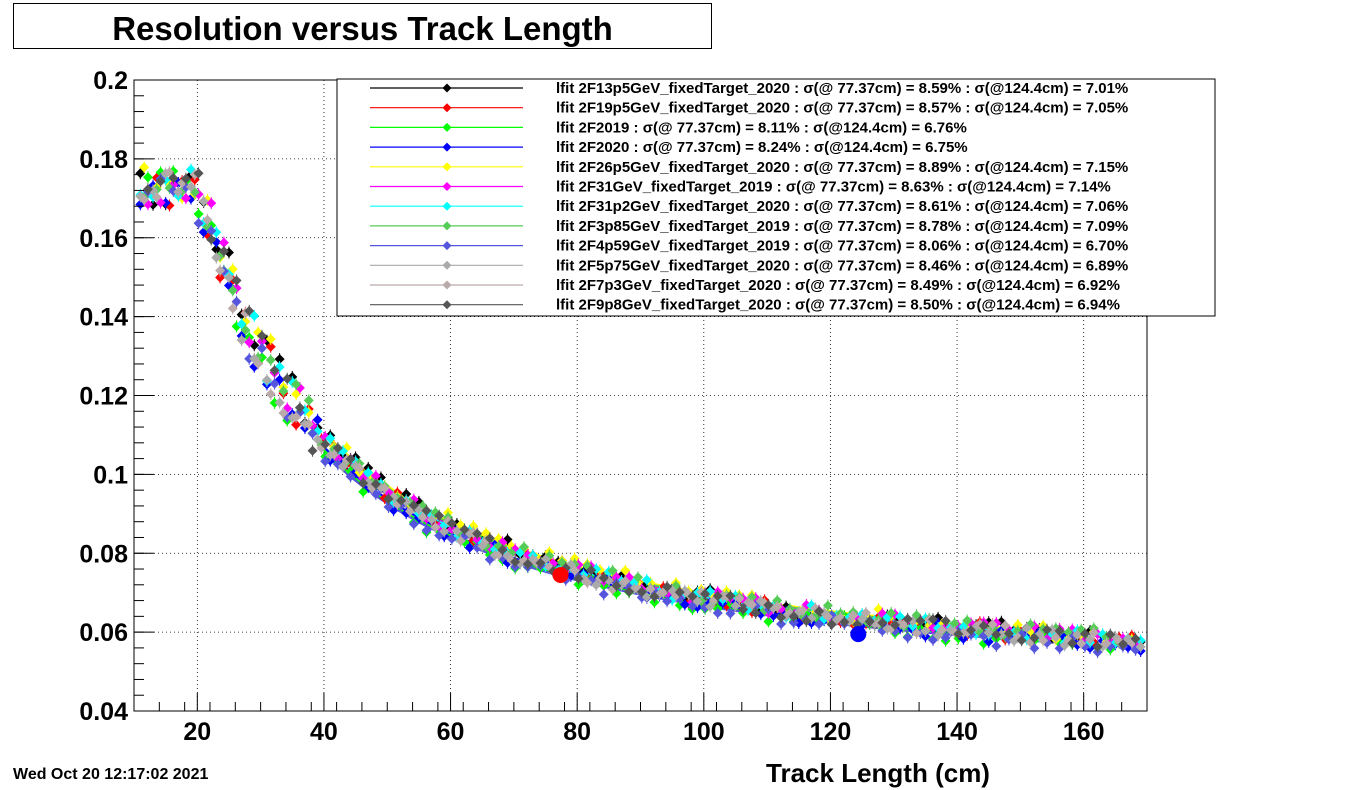 The height and width of the screenshot is (790, 1350). Describe the element at coordinates (362, 26) in the screenshot. I see `title-box: Resolution versus Track Length` at that location.